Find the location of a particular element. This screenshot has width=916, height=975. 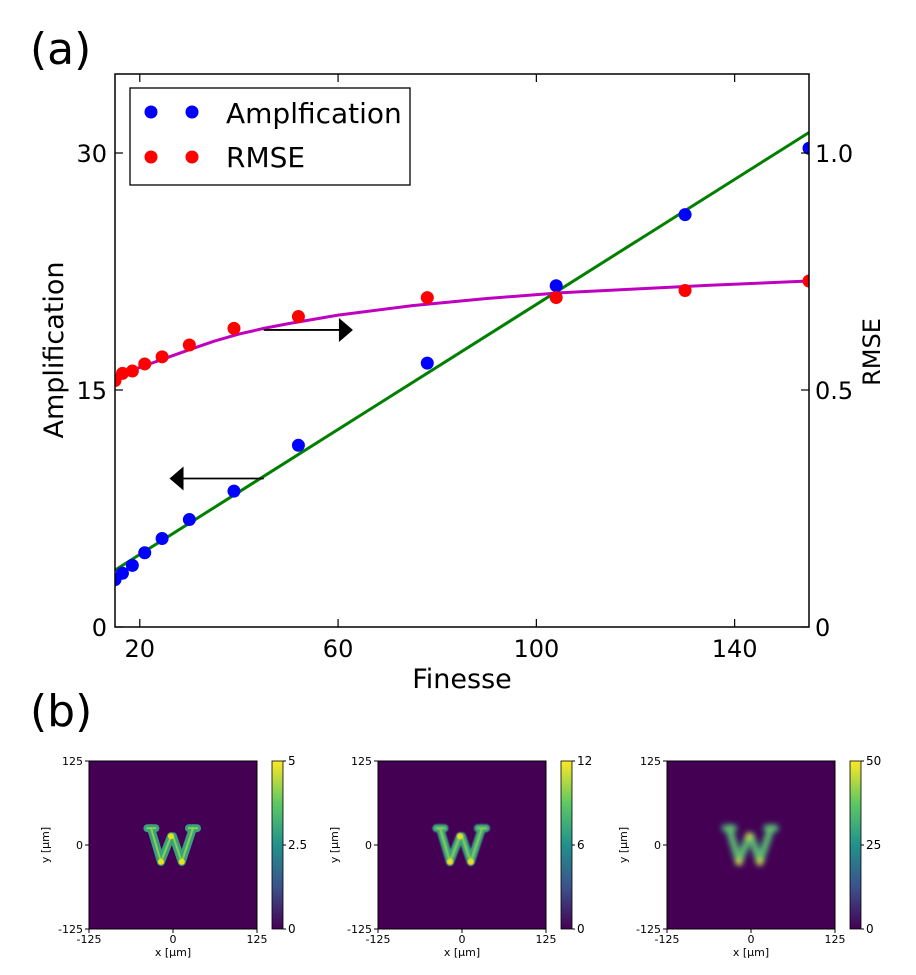

right-arrow-head is located at coordinates (345, 329).